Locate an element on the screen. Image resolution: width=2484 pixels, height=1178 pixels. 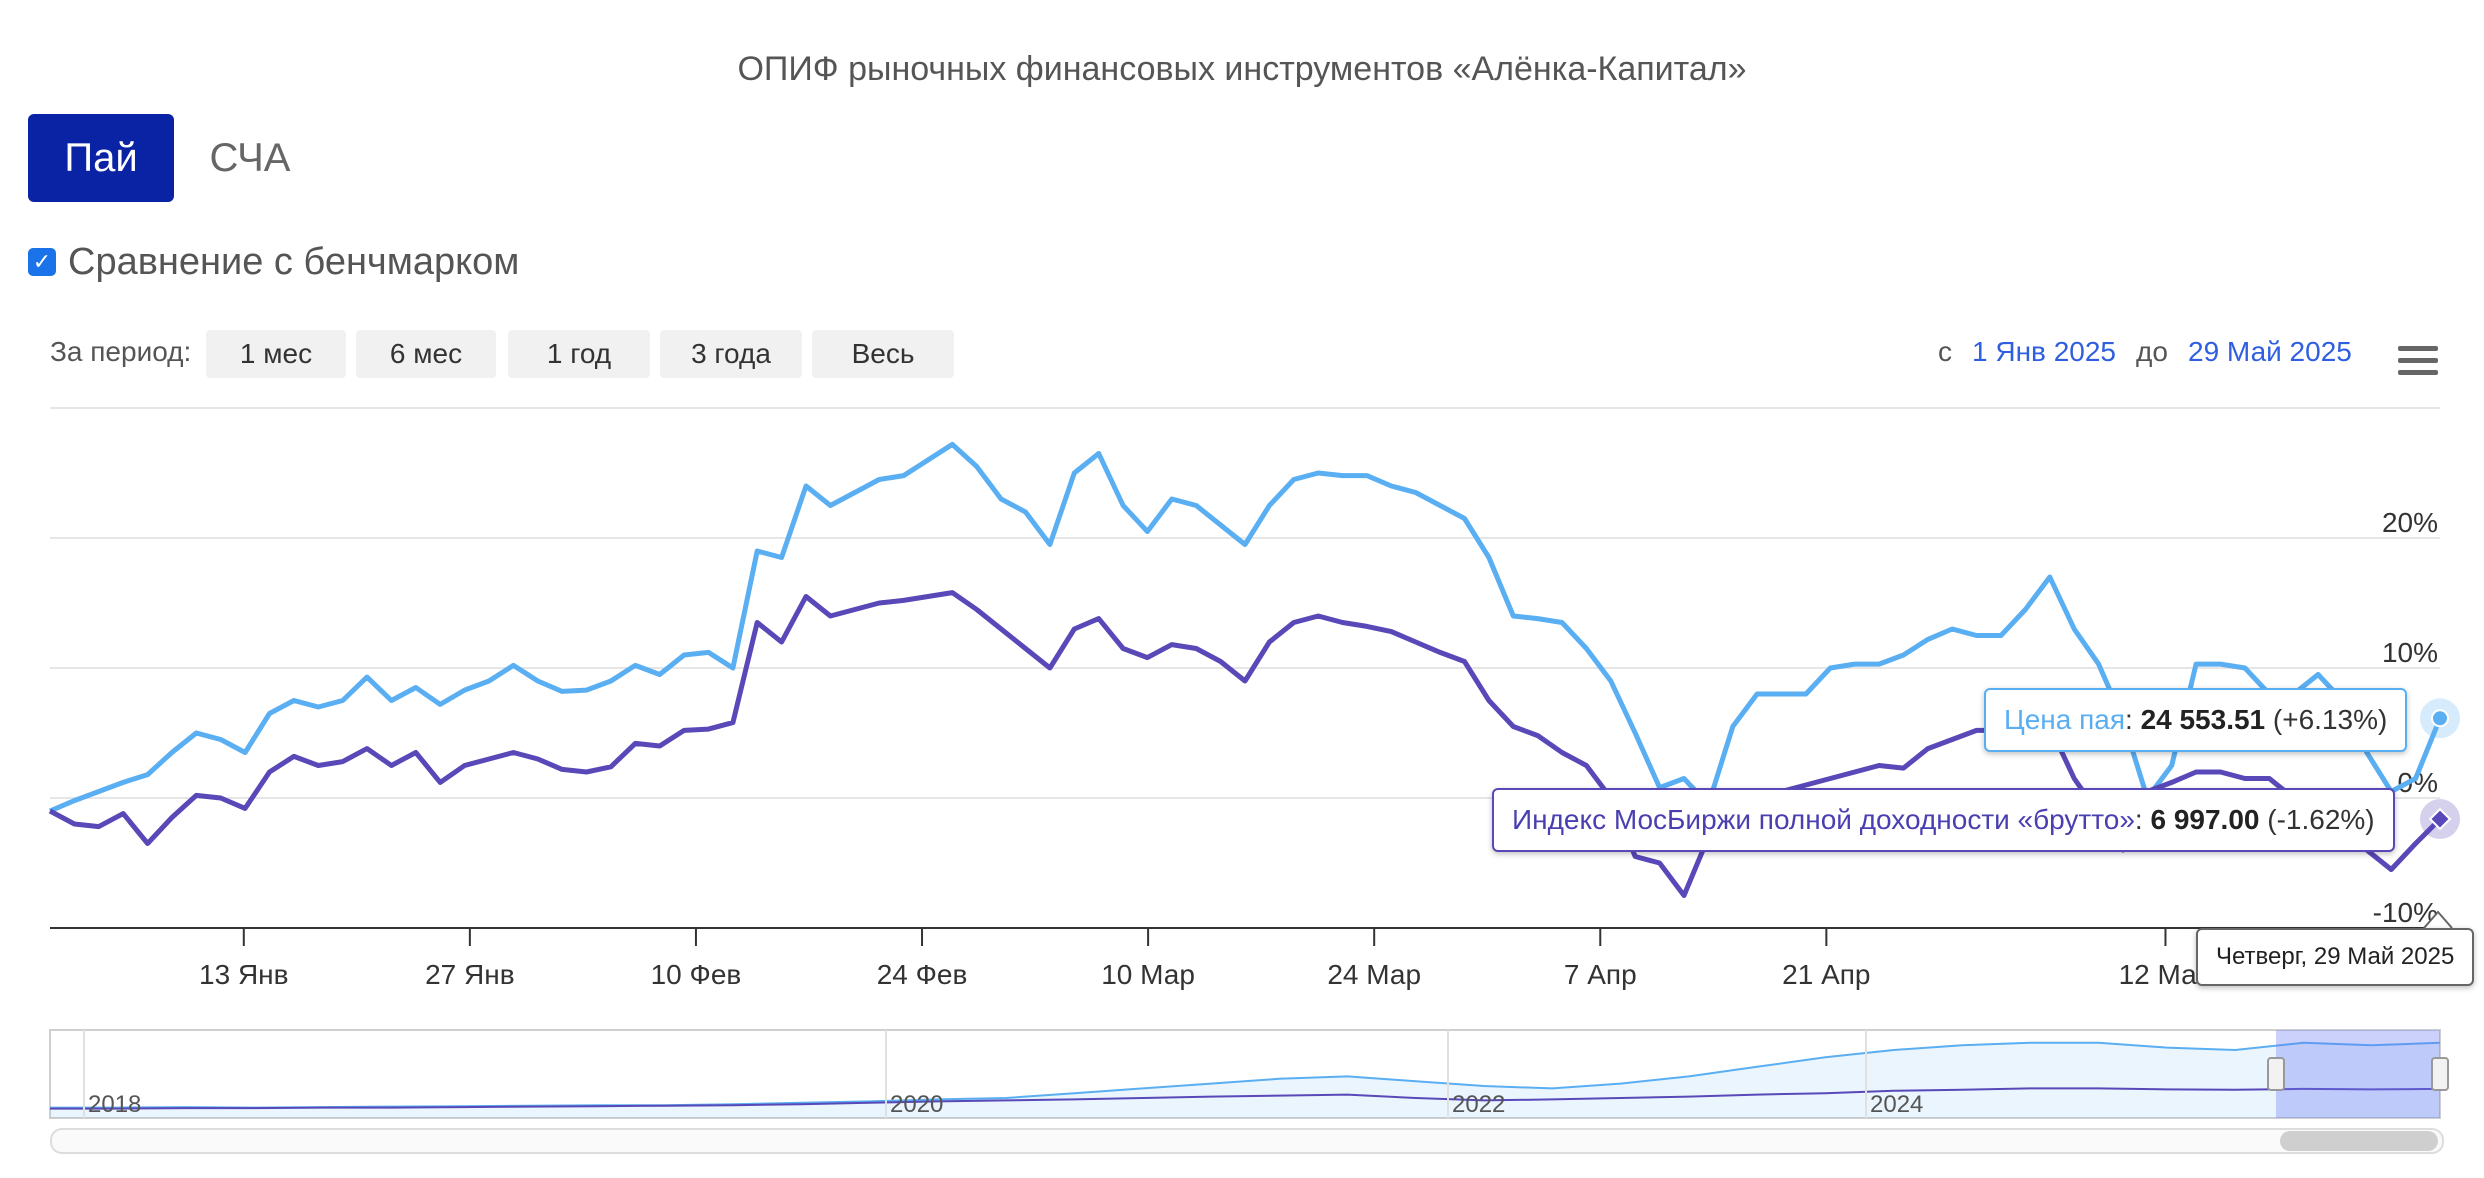
tab-unit: Пай is located at coordinates (101, 158).